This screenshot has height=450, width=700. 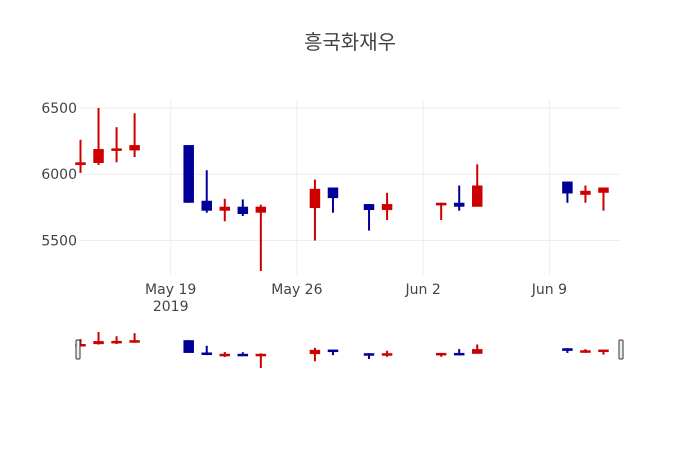 I want to click on range-slider, so click(x=349, y=350).